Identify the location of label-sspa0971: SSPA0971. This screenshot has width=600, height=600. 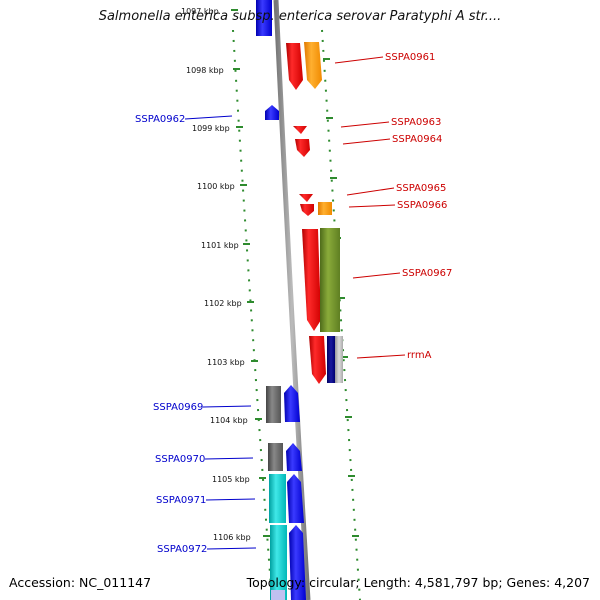
(181, 500).